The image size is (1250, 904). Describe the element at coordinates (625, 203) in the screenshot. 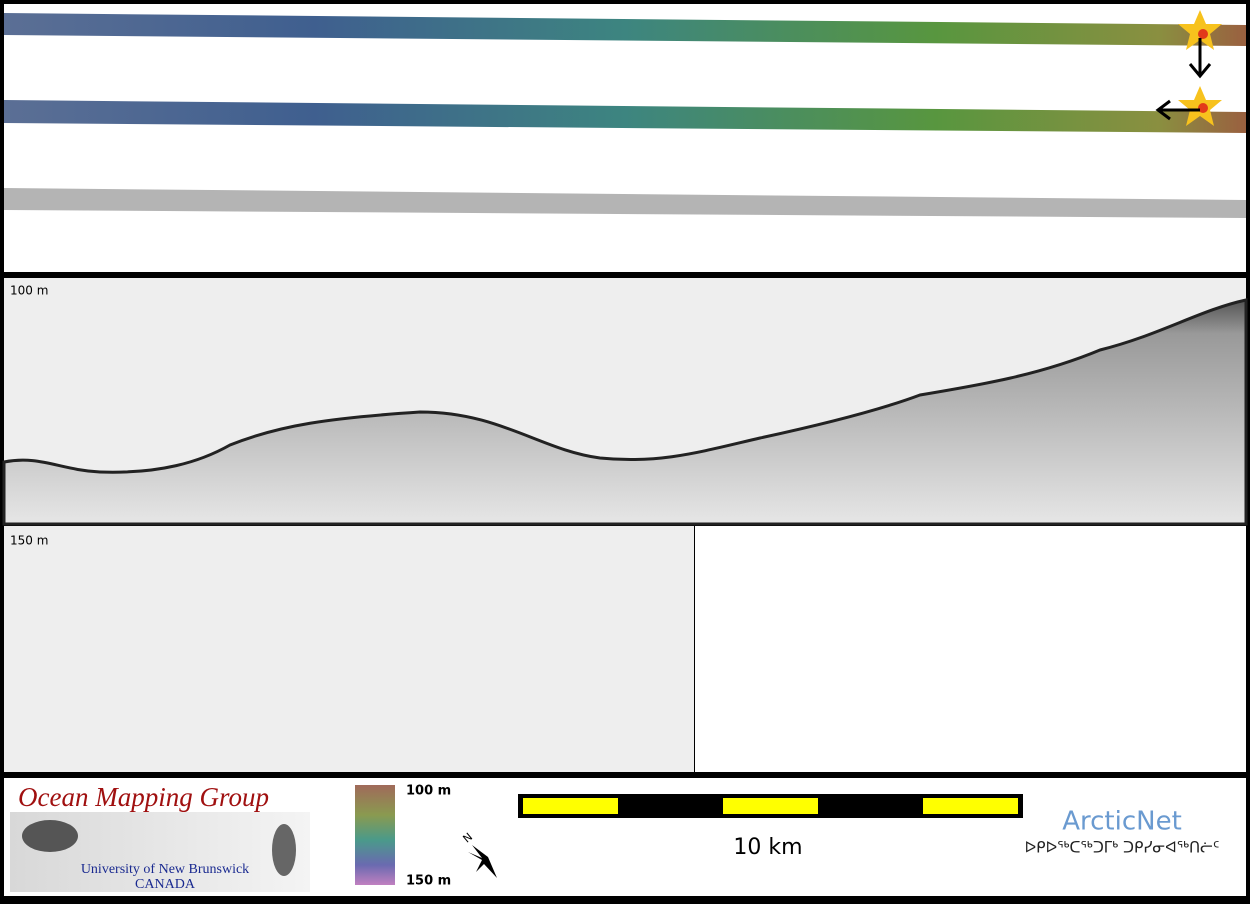

I see `sidescan-swath` at that location.